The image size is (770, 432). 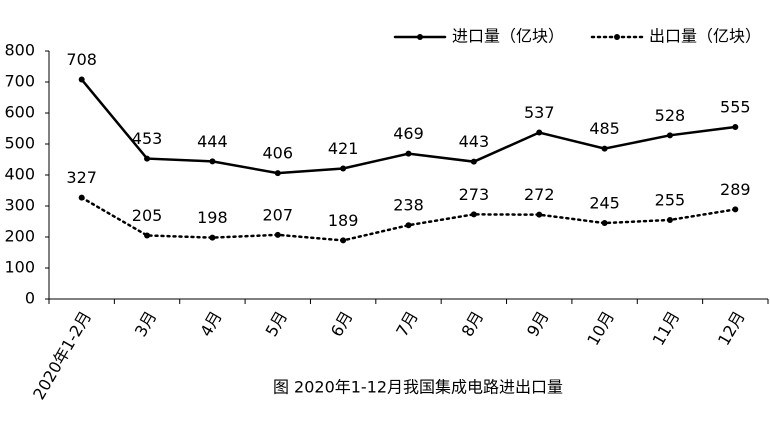 I want to click on x-tick-label: 11月, so click(x=666, y=328).